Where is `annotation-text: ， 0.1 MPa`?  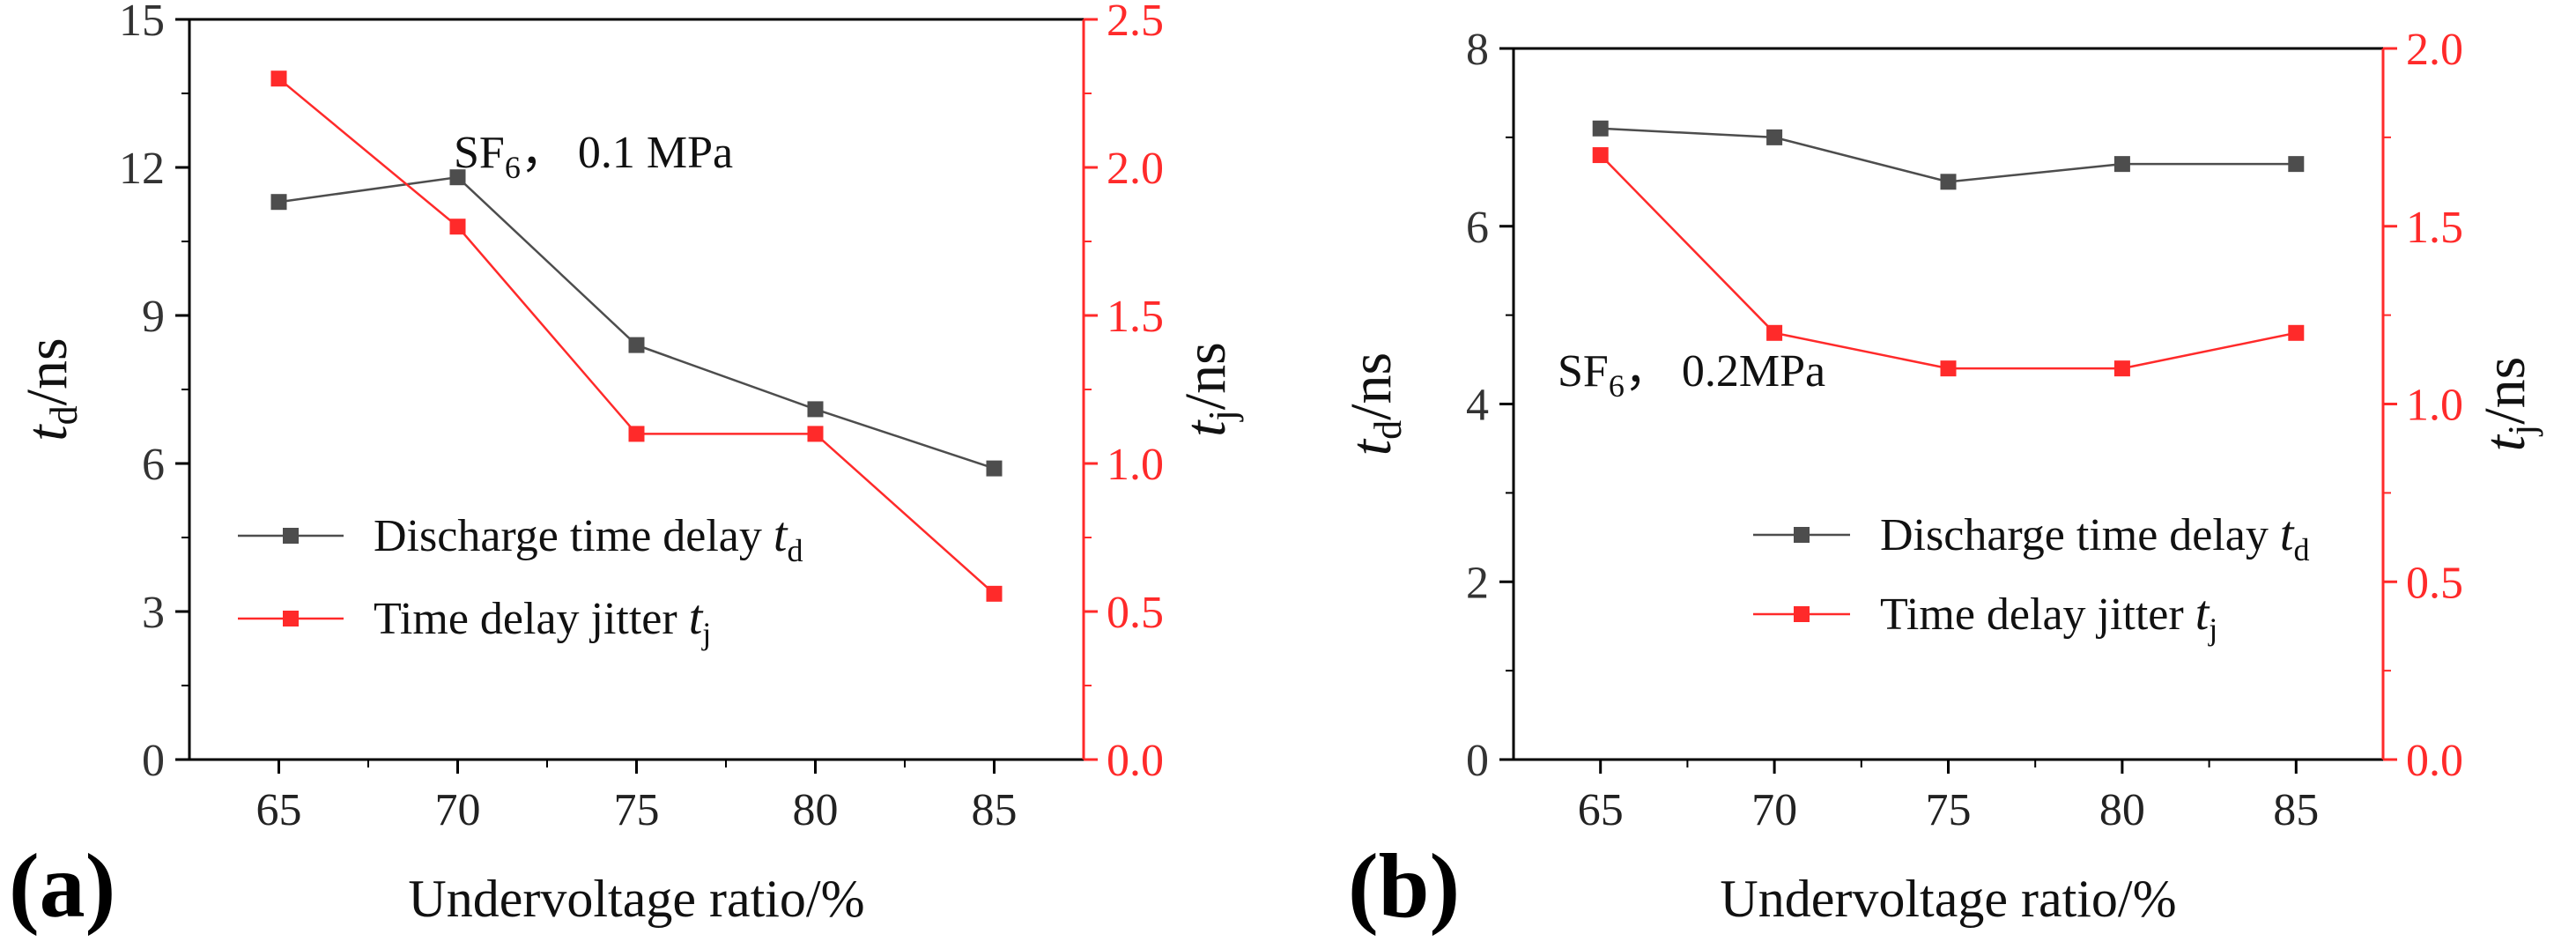
annotation-text: ， 0.1 MPa is located at coordinates (627, 153).